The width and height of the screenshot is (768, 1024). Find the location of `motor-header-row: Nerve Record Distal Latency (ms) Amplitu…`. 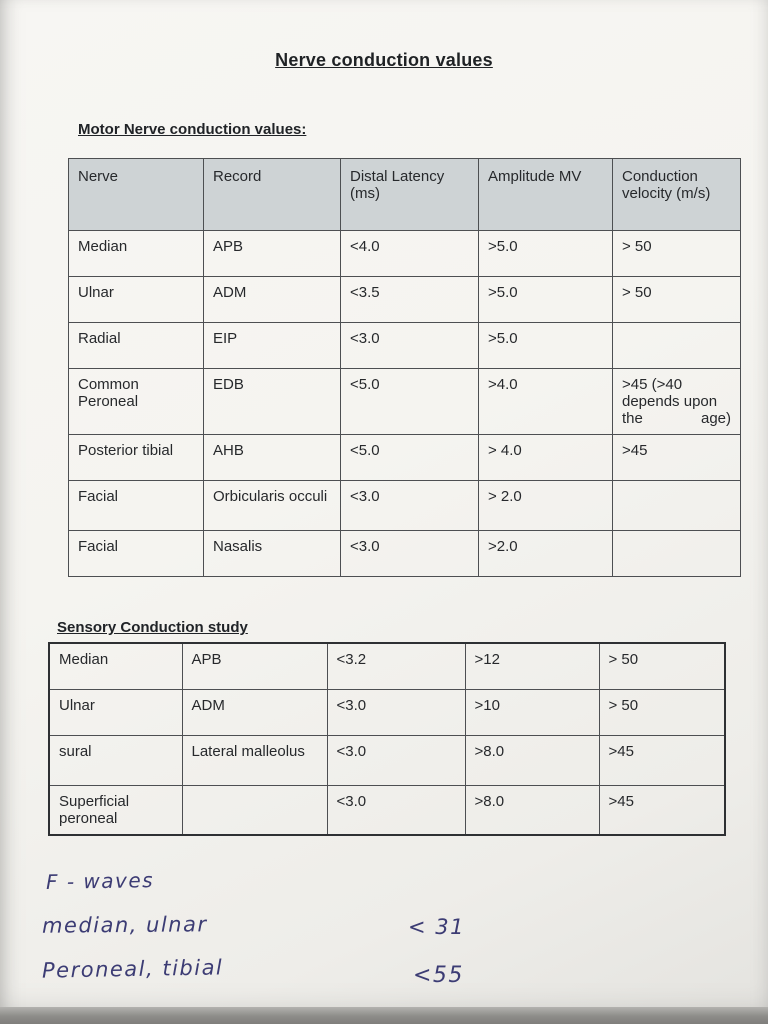

motor-header-row: Nerve Record Distal Latency (ms) Amplitu… is located at coordinates (404, 194).